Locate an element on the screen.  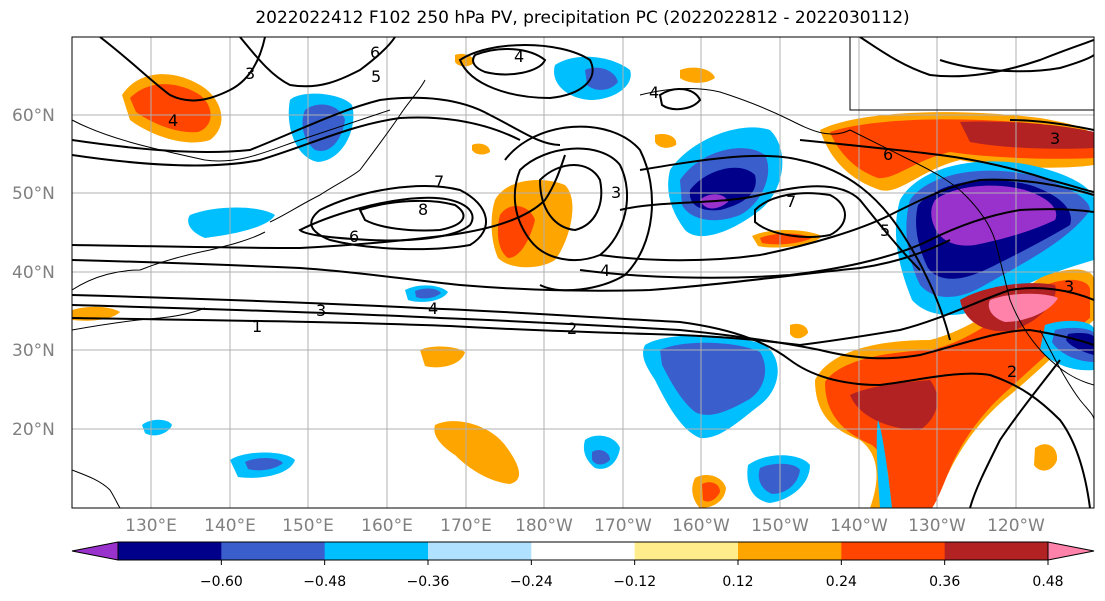
colorbar-tick-label: −0.36 is located at coordinates (428, 582).